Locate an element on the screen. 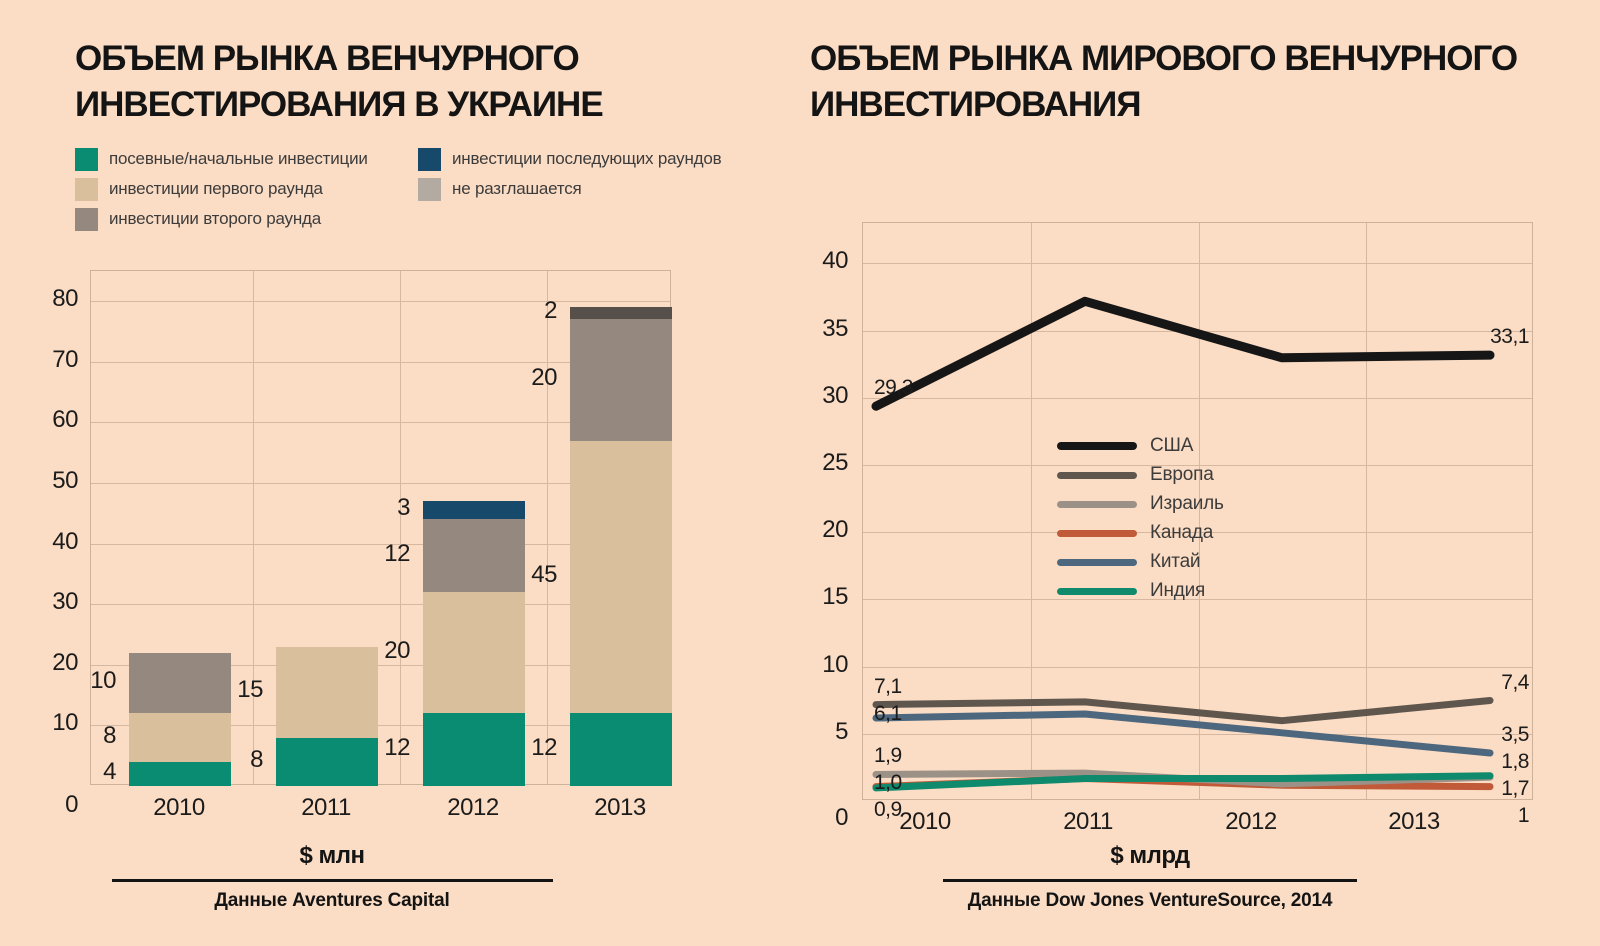 Image resolution: width=1600 pixels, height=946 pixels. series-start-label-canada: 1,0 is located at coordinates (888, 783).